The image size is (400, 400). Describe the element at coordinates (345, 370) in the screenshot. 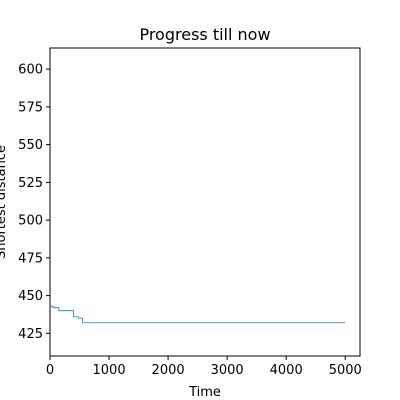

I see `x-tick-label: 5000` at that location.